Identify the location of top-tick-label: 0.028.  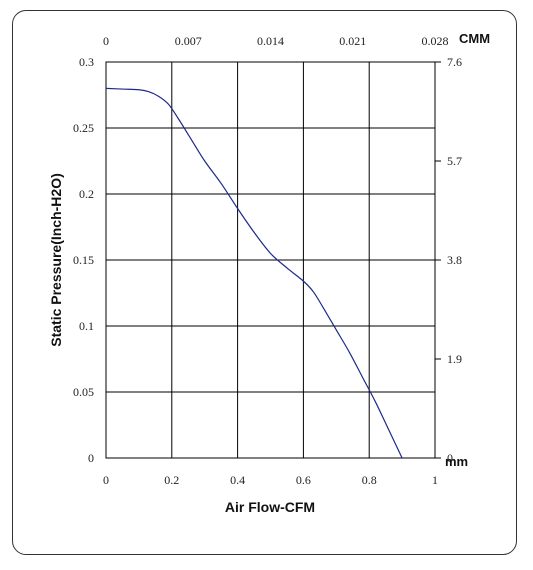
(435, 41).